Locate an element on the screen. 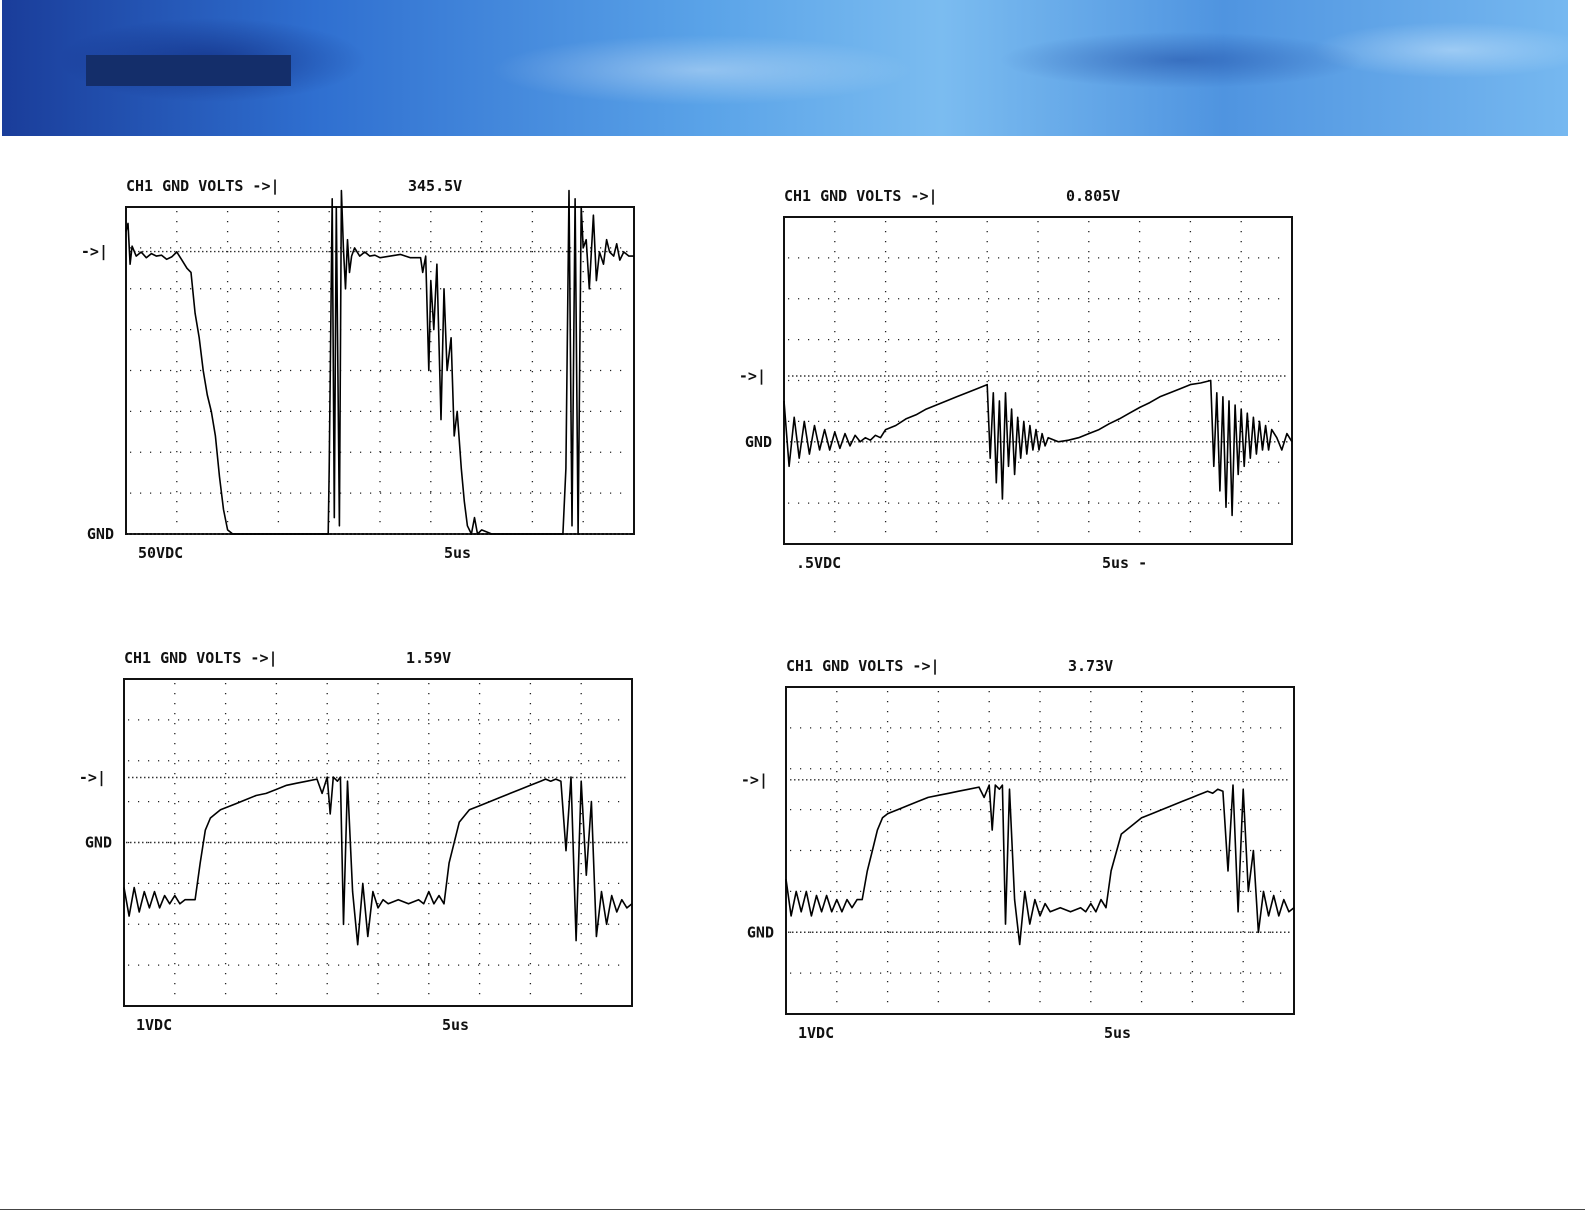 The height and width of the screenshot is (1225, 1585). header-banner is located at coordinates (785, 68).